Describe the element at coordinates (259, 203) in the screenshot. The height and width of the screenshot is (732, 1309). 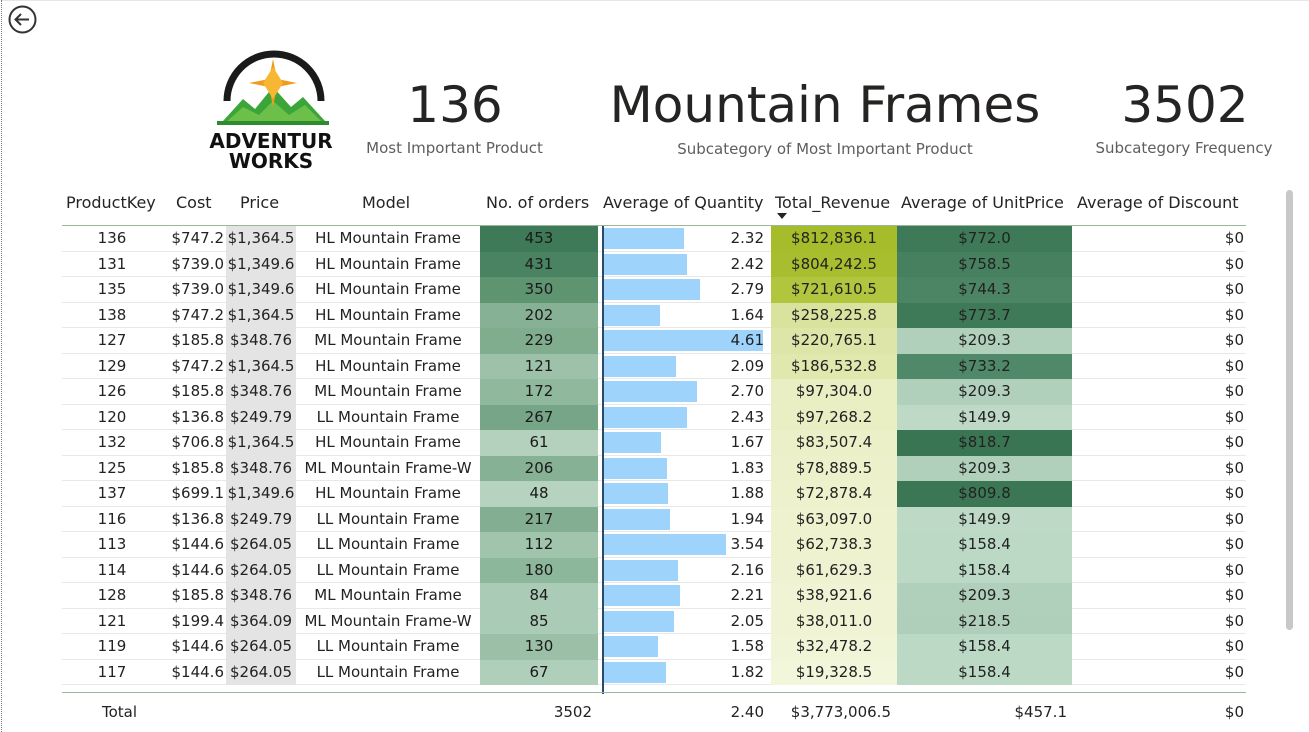
I see `header-price: Price` at that location.